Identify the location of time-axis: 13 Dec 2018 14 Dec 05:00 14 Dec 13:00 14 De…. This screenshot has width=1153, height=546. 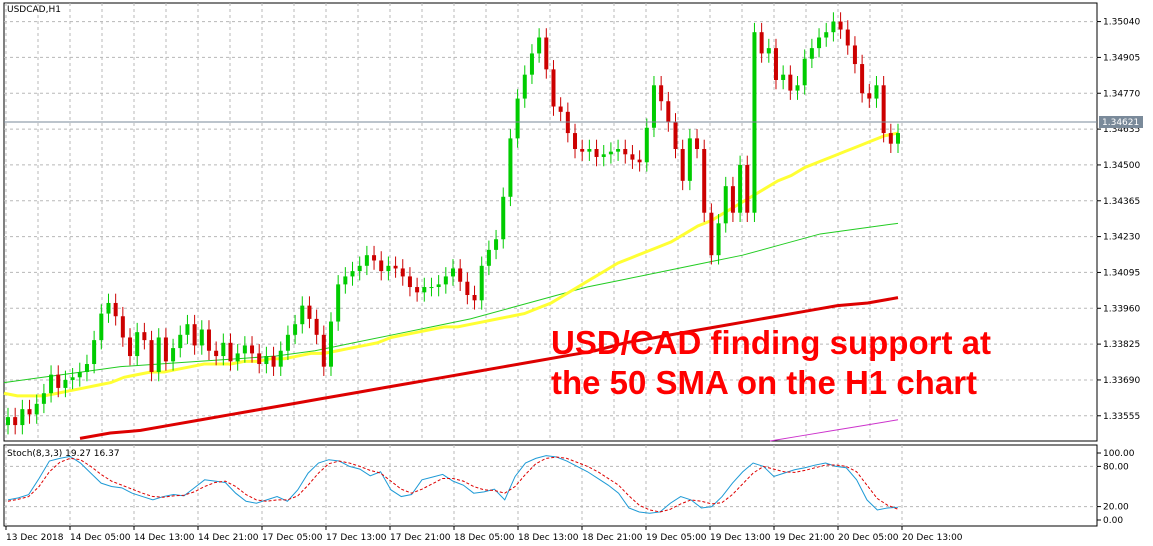
(484, 534).